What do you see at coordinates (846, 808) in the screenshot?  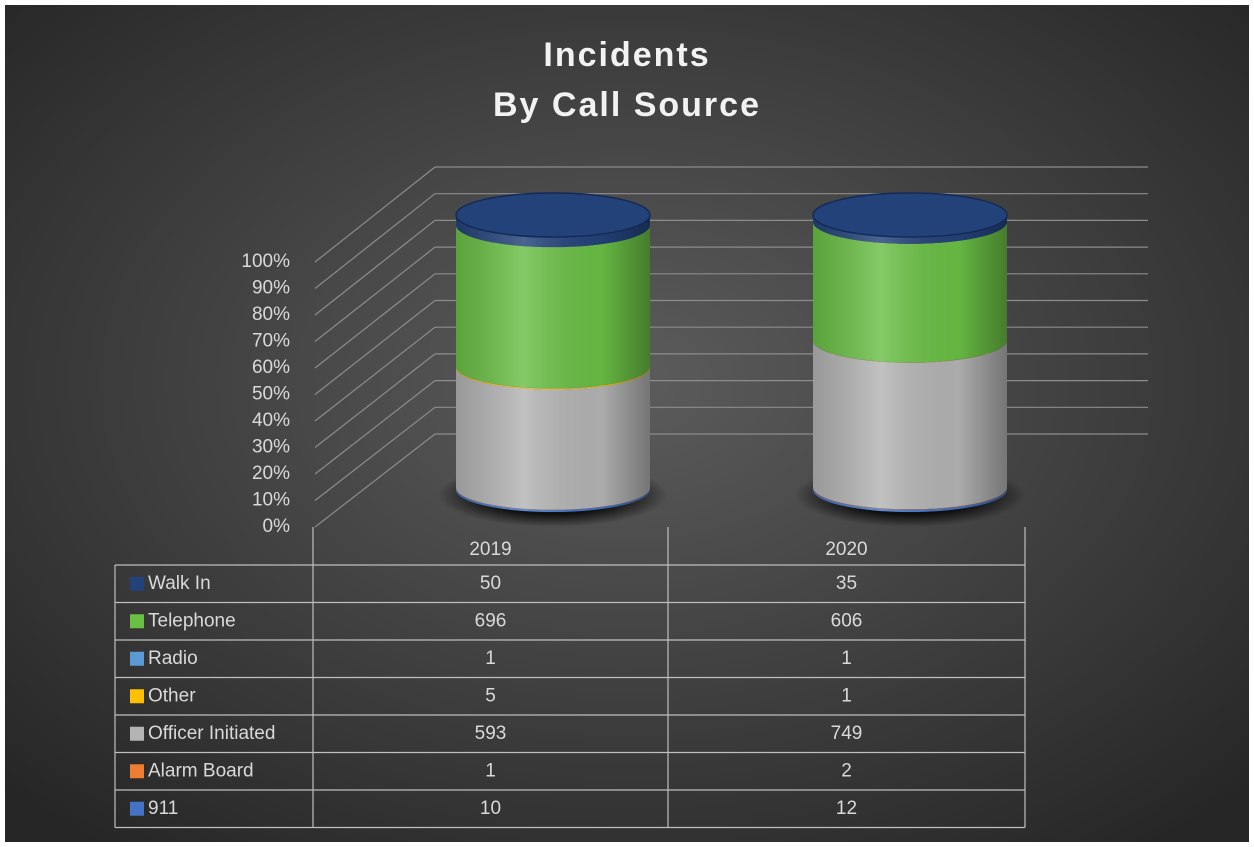 I see `table-value: 12` at bounding box center [846, 808].